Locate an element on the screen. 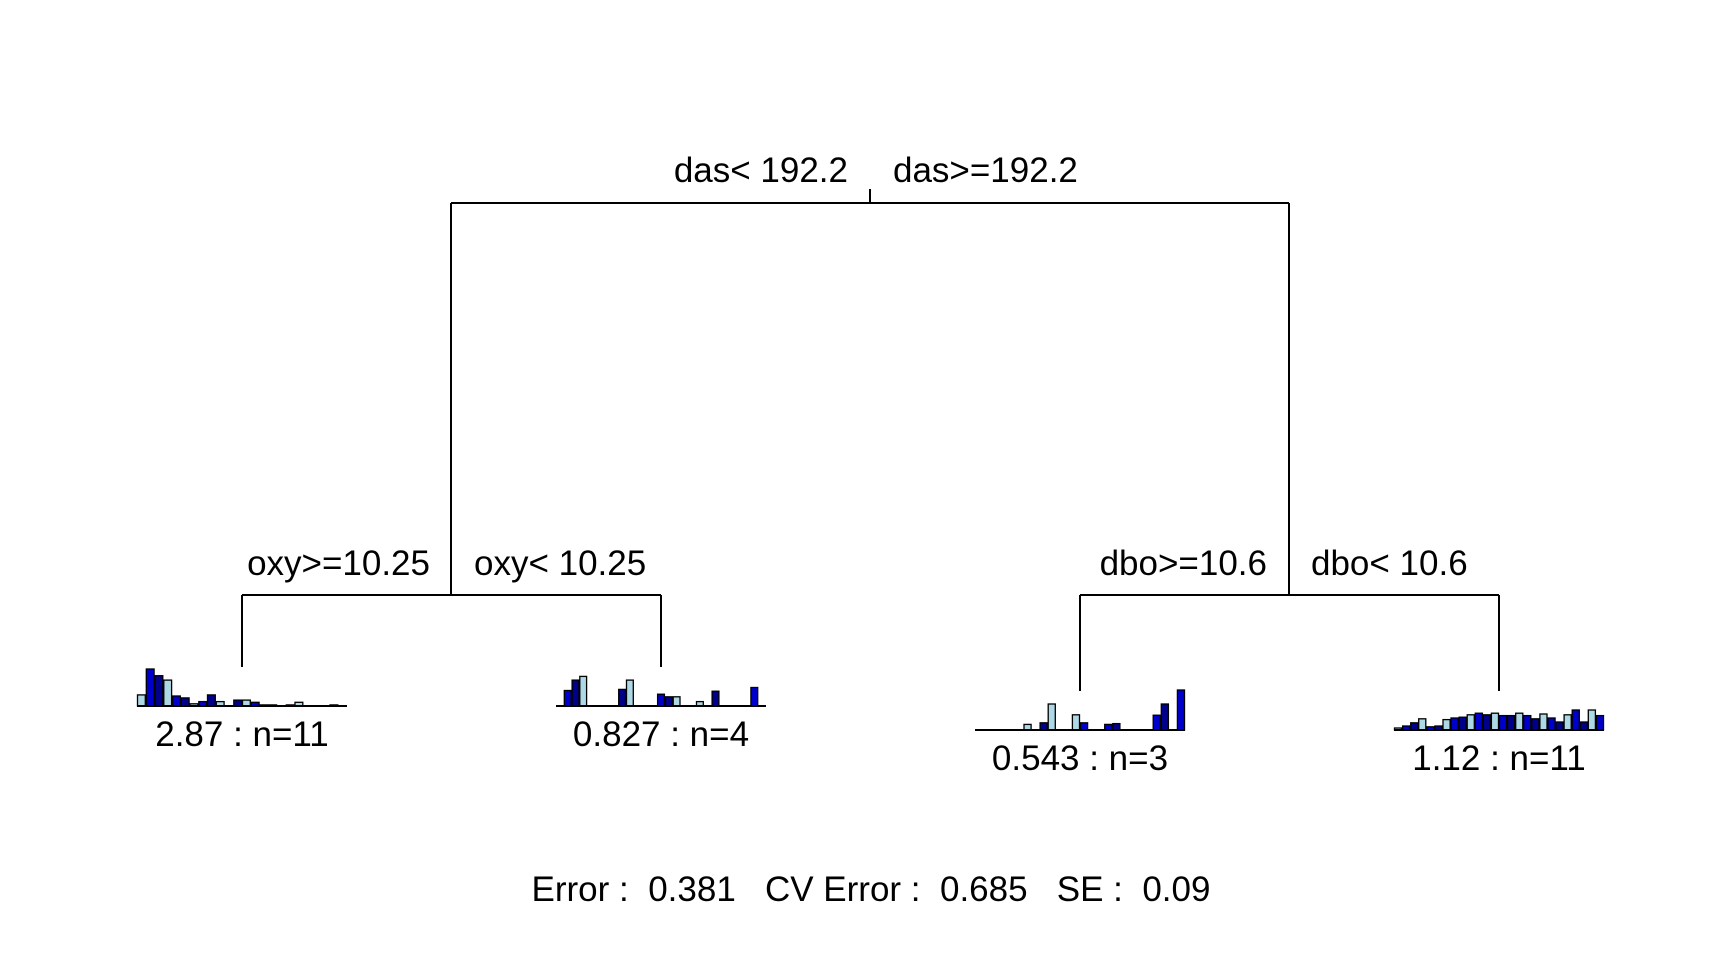 The height and width of the screenshot is (972, 1728). leaf-label: 0.827 : n=4 is located at coordinates (661, 734).